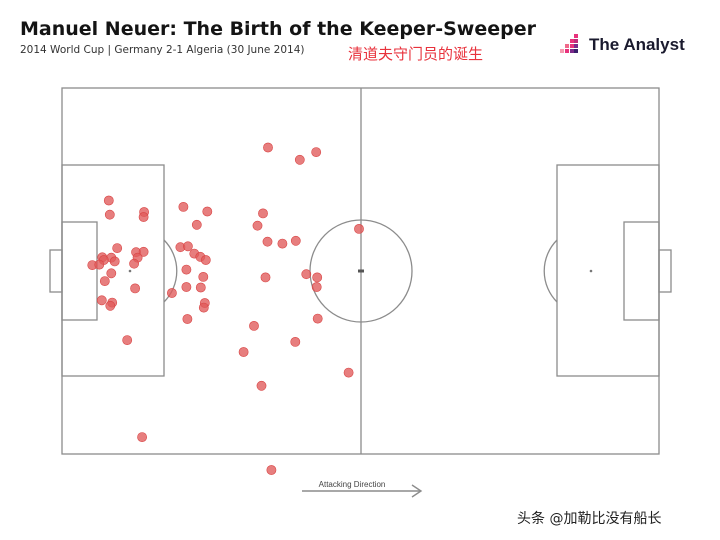 This screenshot has width=720, height=540. What do you see at coordinates (56, 271) in the screenshot?
I see `left-goal` at bounding box center [56, 271].